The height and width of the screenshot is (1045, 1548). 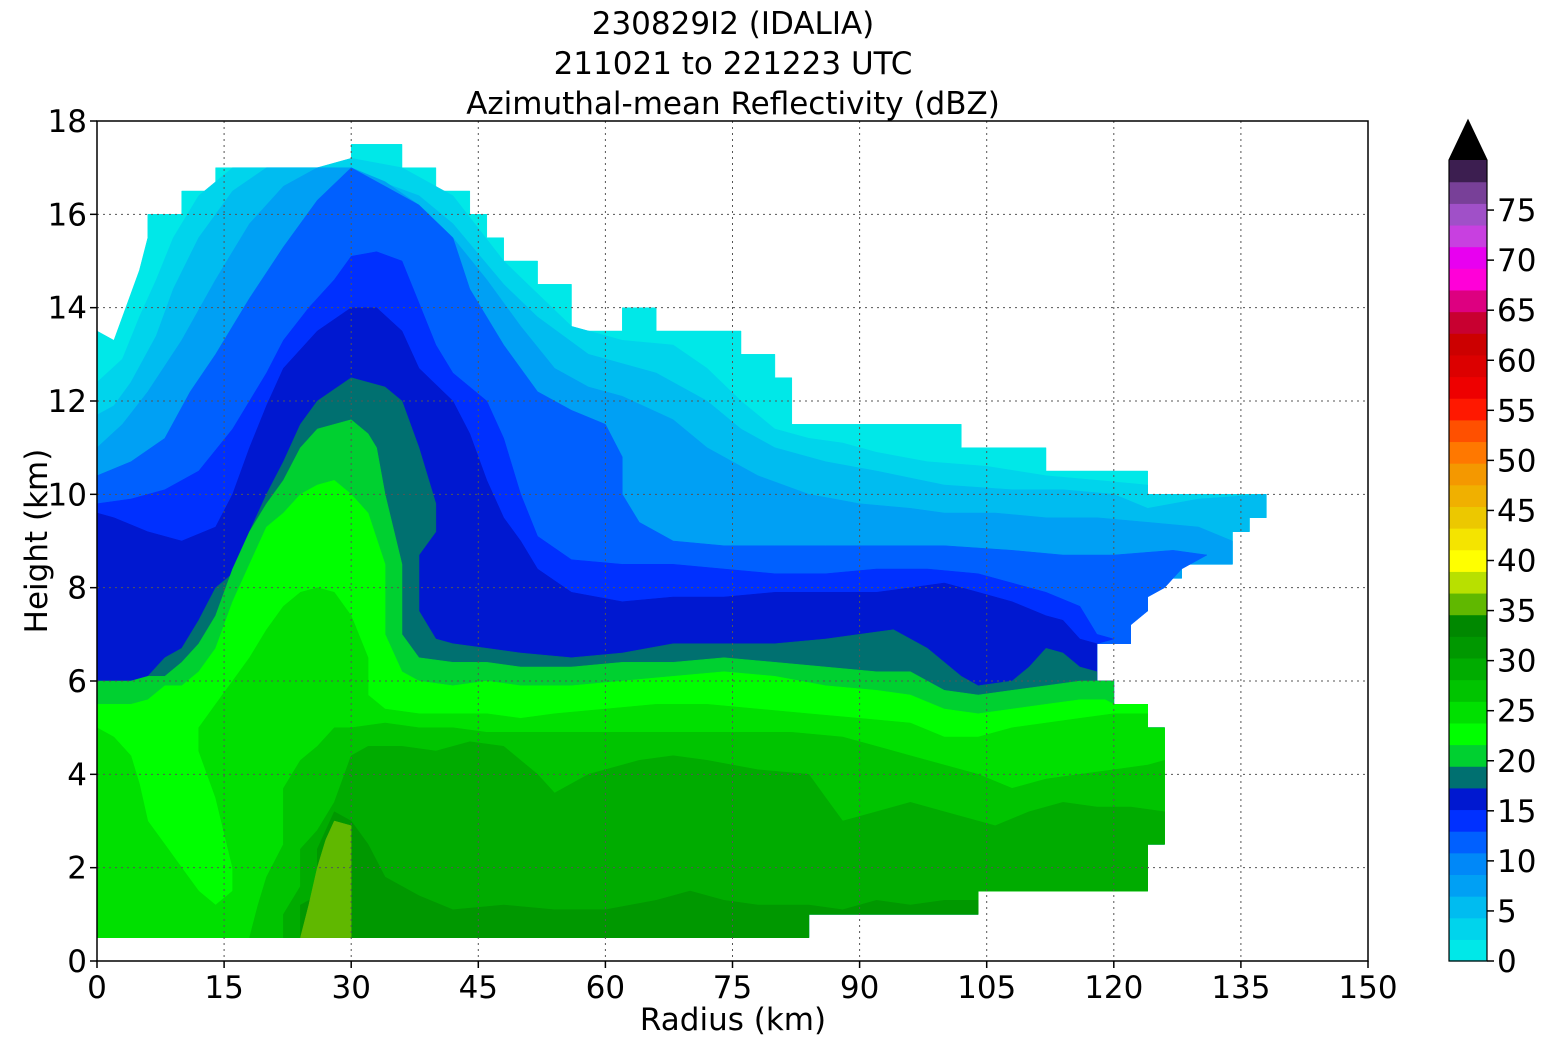 What do you see at coordinates (1516, 812) in the screenshot?
I see `colorbar-tick-label: 15` at bounding box center [1516, 812].